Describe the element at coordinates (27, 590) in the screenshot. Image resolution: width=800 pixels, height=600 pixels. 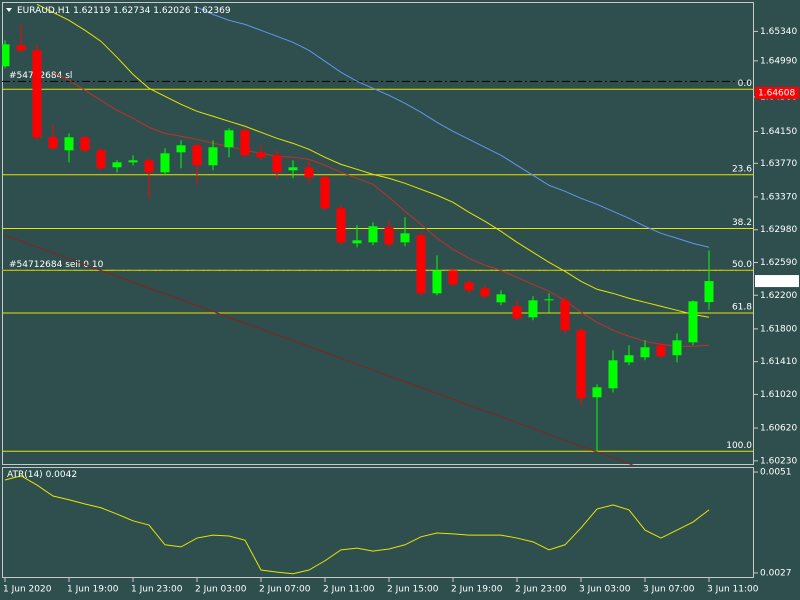
I see `x-tick-label: 1 Jun 2020` at that location.